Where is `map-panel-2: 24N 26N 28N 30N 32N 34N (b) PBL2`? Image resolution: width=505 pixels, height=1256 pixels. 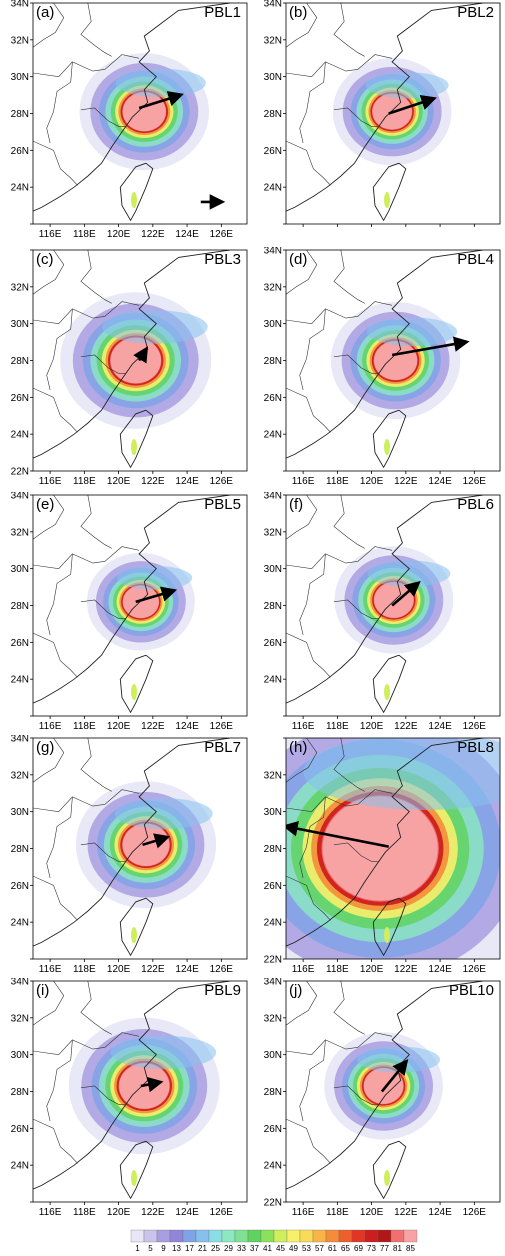
map-panel-2: 24N 26N 28N 30N 32N 34N (b) PBL2 is located at coordinates (379, 119).